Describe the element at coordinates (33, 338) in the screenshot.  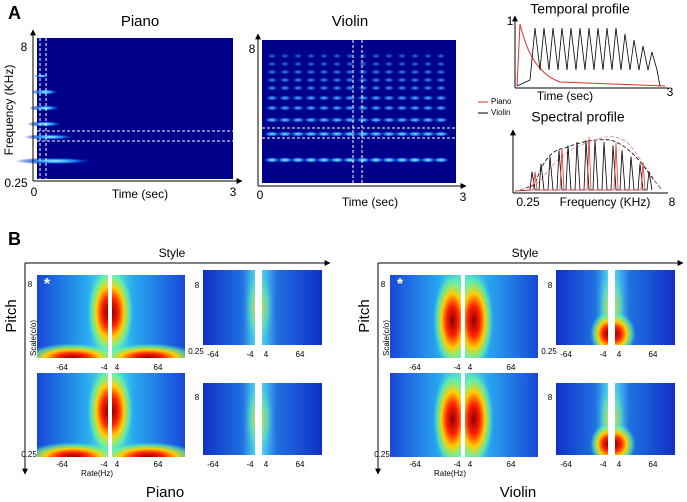
I see `axis-label: Scale(c/o)` at that location.